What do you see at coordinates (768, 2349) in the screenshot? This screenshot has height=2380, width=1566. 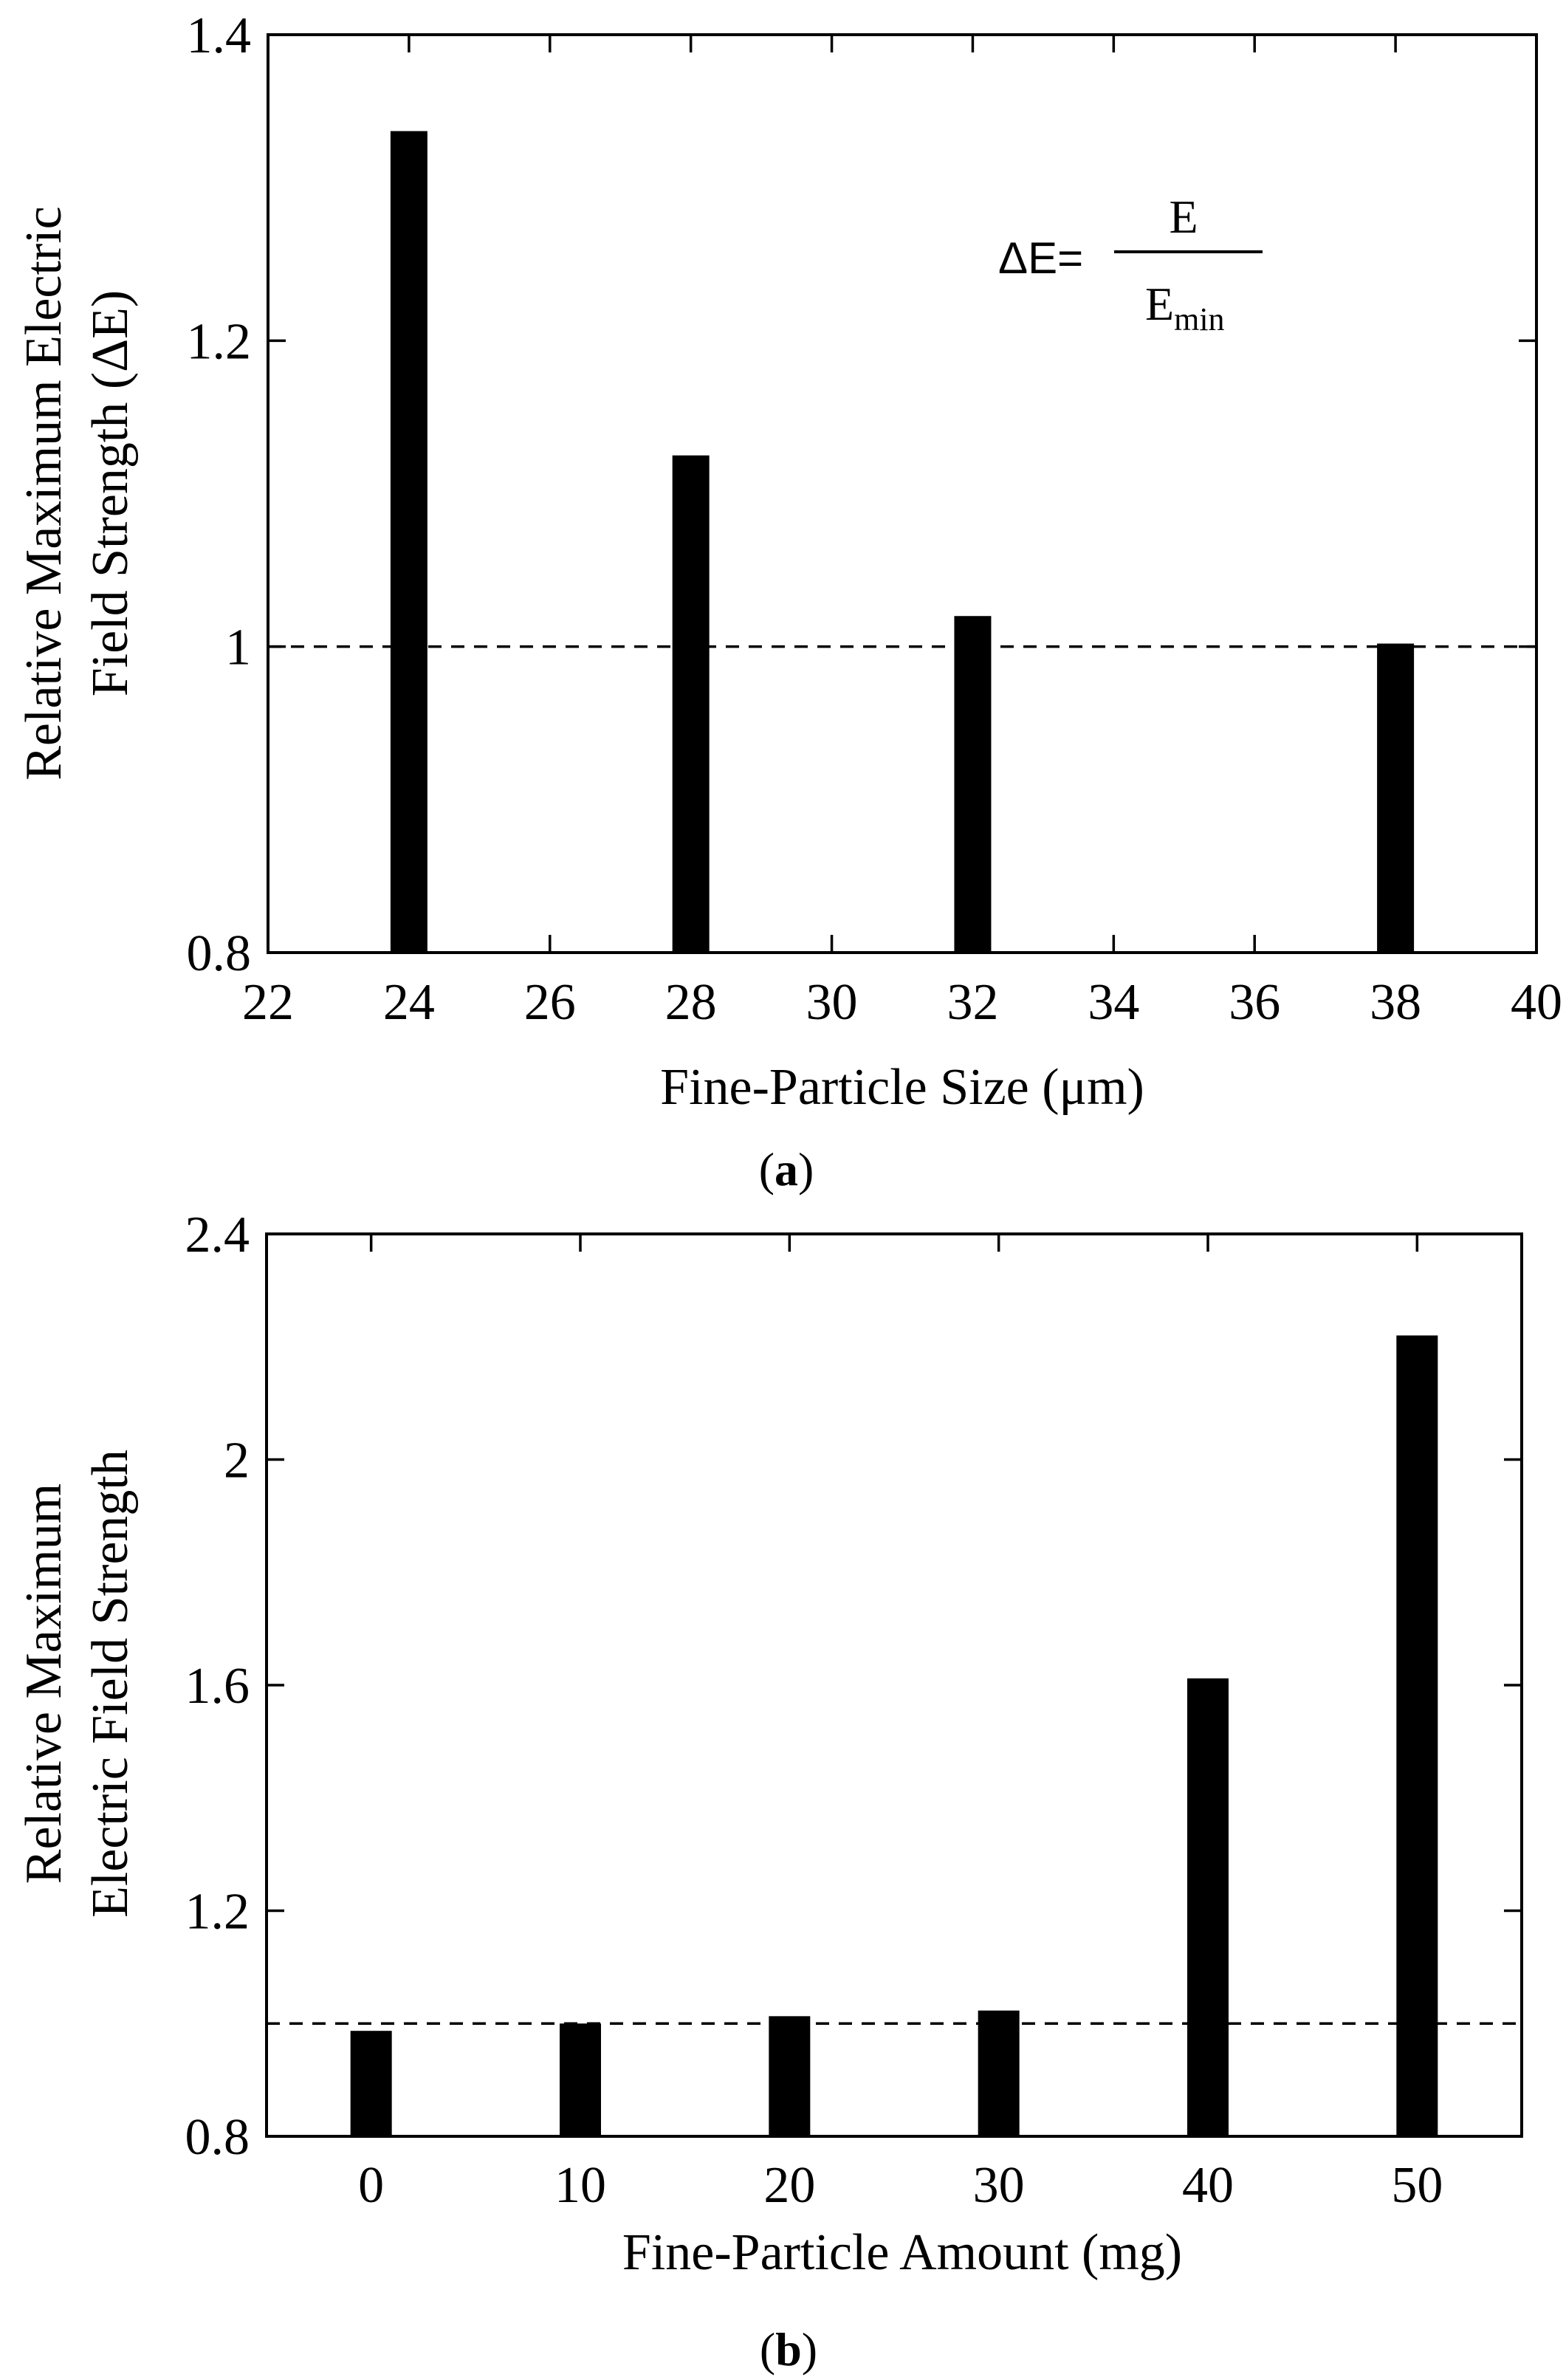 I see `caption-b-open: (` at bounding box center [768, 2349].